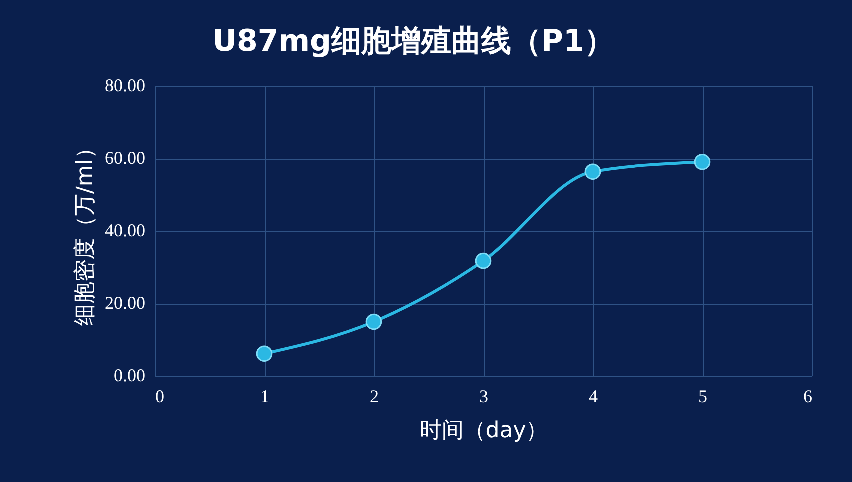 The width and height of the screenshot is (852, 482). Describe the element at coordinates (808, 396) in the screenshot. I see `x-tick-label: 6` at that location.